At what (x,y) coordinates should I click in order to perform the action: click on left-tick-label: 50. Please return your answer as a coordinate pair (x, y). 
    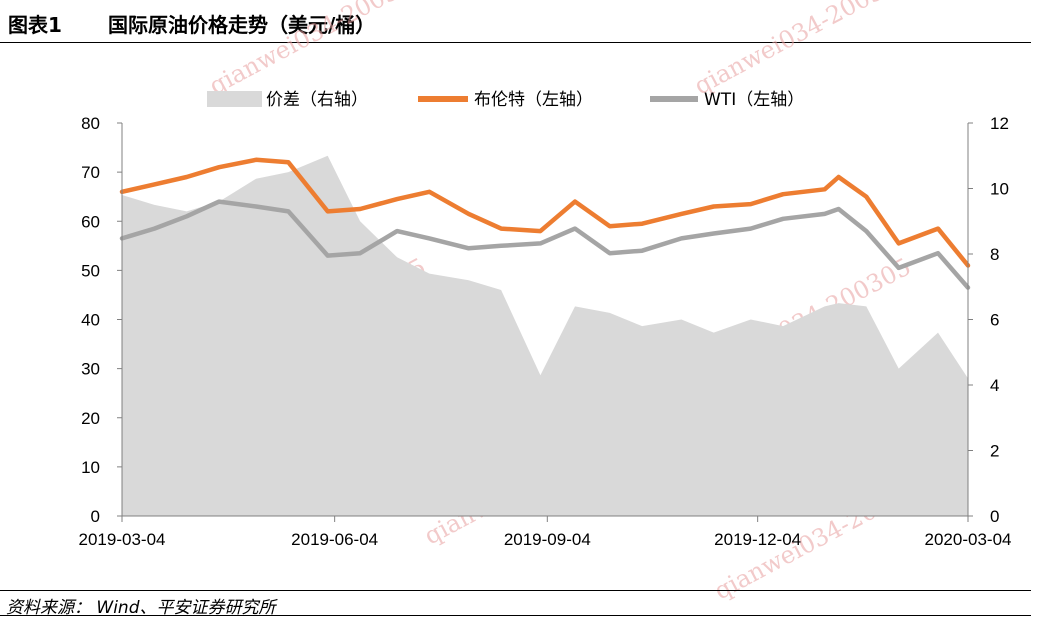
    Looking at the image, I should click on (90, 270).